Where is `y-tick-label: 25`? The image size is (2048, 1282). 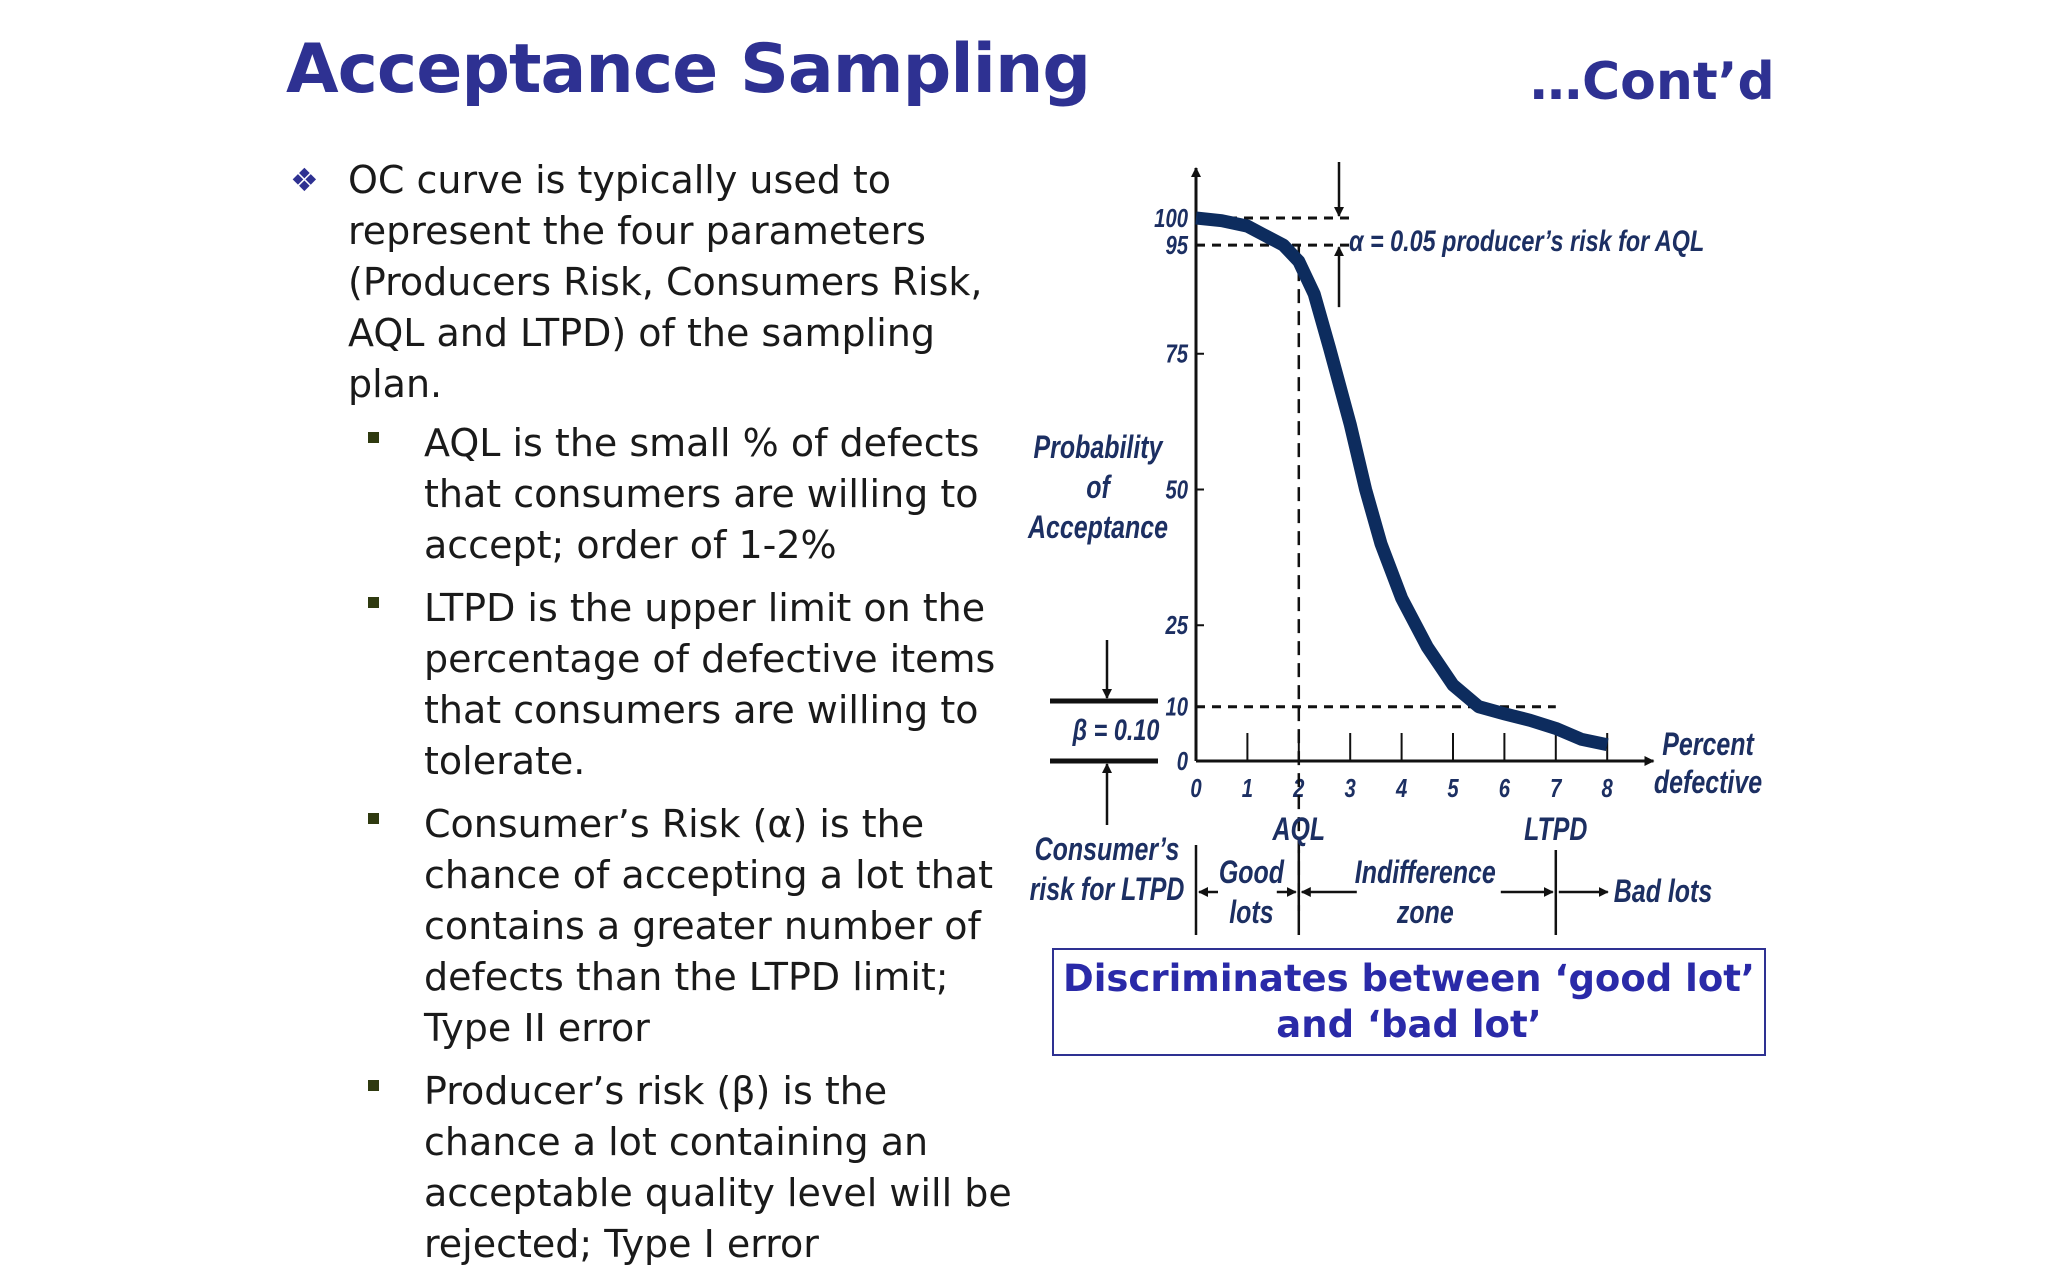
y-tick-label: 25 is located at coordinates (1177, 625).